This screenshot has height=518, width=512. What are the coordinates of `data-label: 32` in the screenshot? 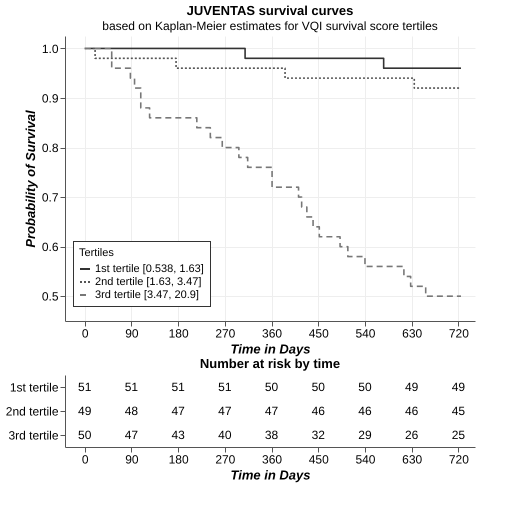 It's located at (319, 435).